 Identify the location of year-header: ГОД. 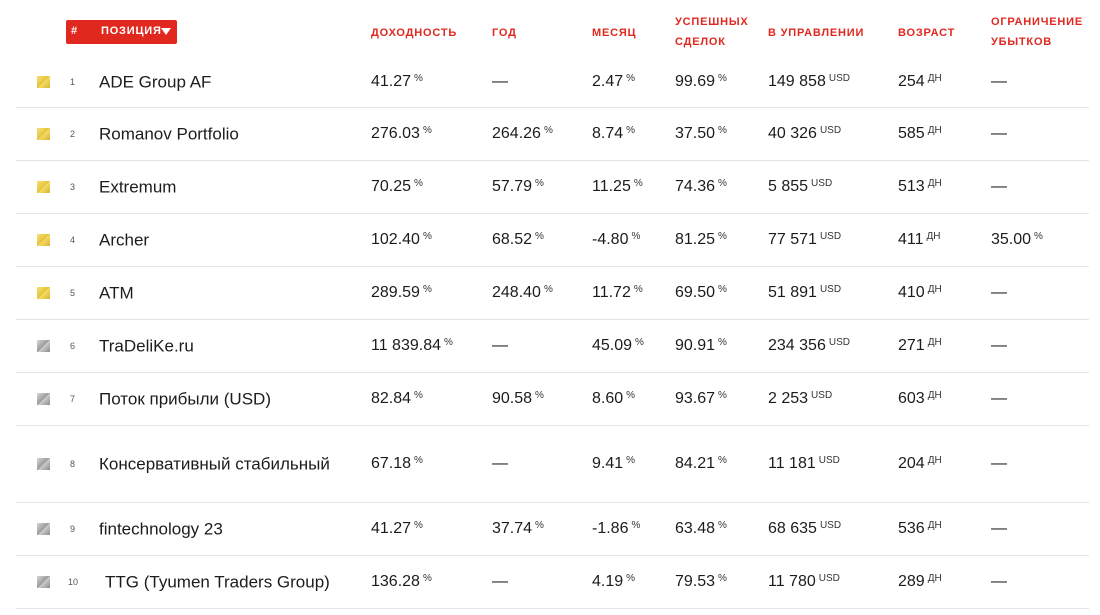
(504, 33).